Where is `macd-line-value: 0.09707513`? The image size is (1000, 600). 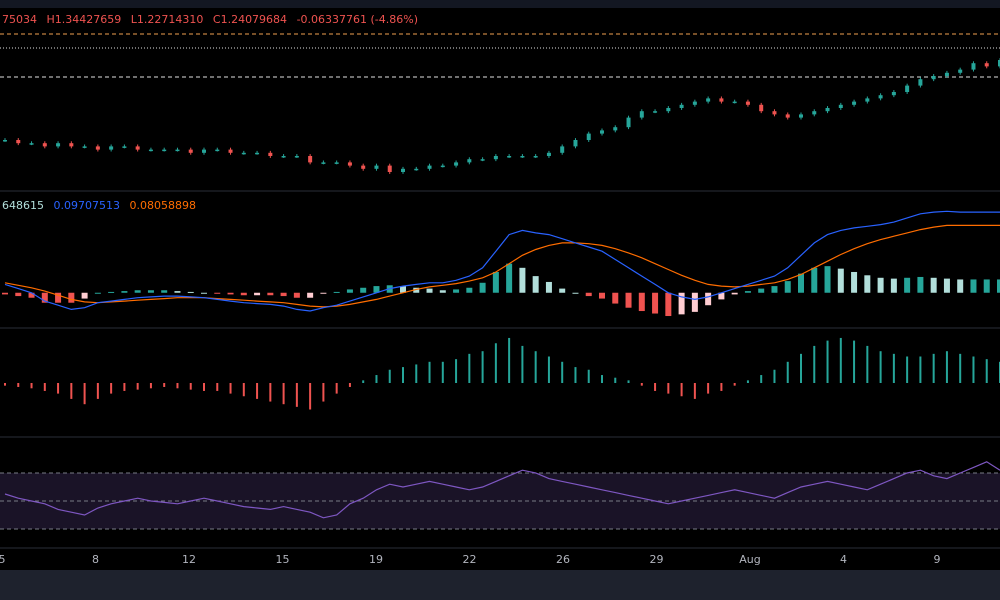 macd-line-value: 0.09707513 is located at coordinates (86, 205).